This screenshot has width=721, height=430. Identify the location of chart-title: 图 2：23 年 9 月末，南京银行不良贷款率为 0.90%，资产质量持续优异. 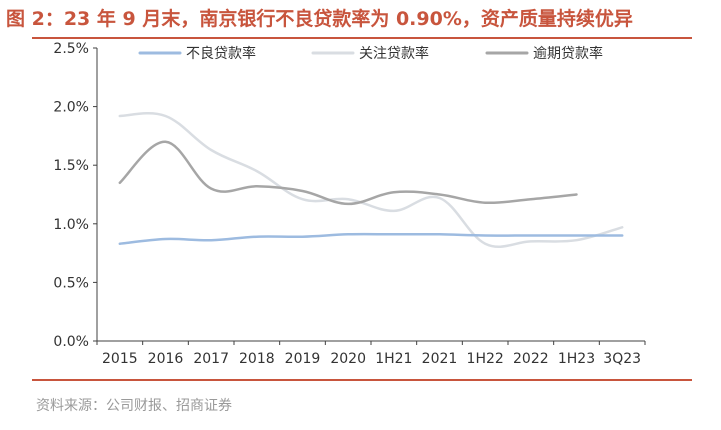
(319, 19).